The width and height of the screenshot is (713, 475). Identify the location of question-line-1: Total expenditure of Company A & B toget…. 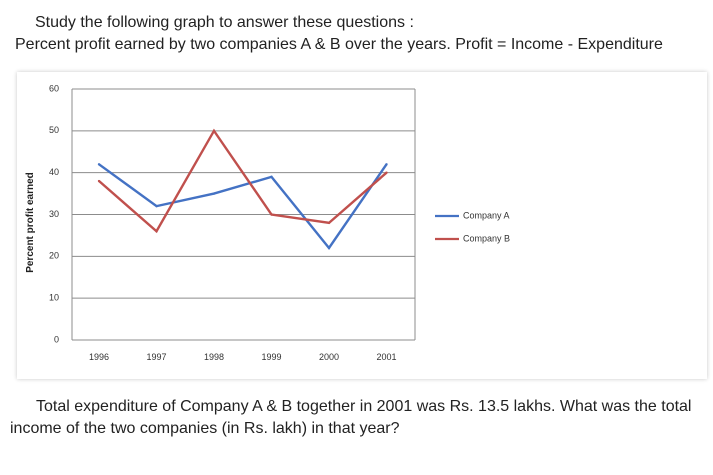
(364, 406).